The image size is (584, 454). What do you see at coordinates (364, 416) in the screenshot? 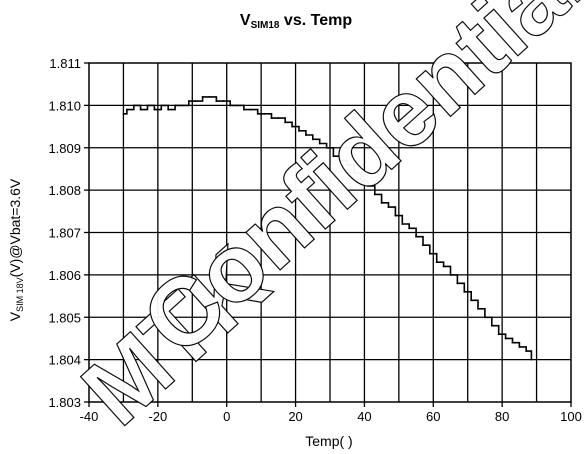
I see `x-tick-label: 40` at bounding box center [364, 416].